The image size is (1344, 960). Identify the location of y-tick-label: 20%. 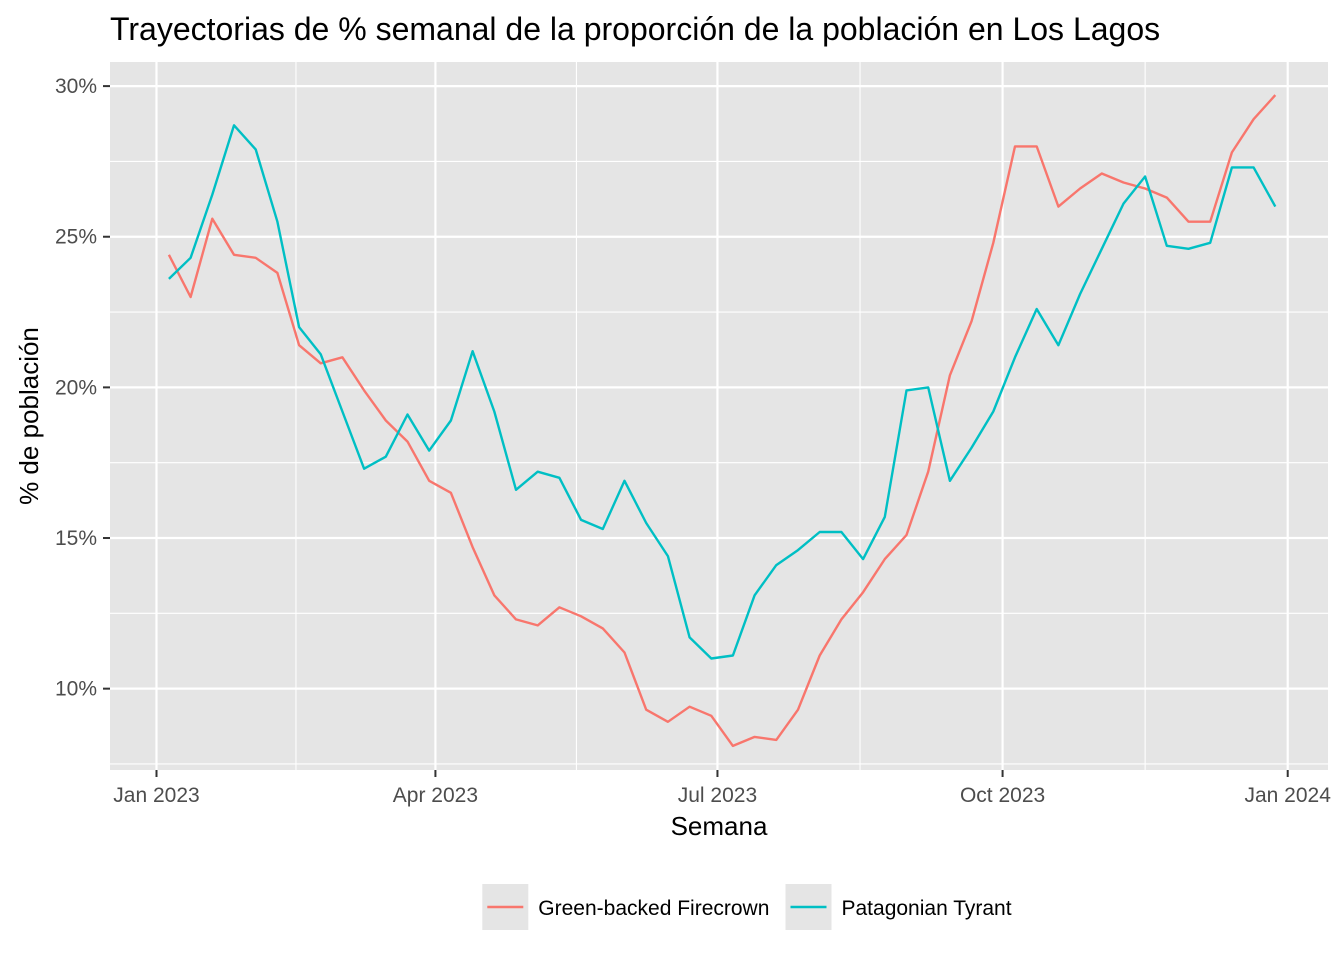
(76, 387).